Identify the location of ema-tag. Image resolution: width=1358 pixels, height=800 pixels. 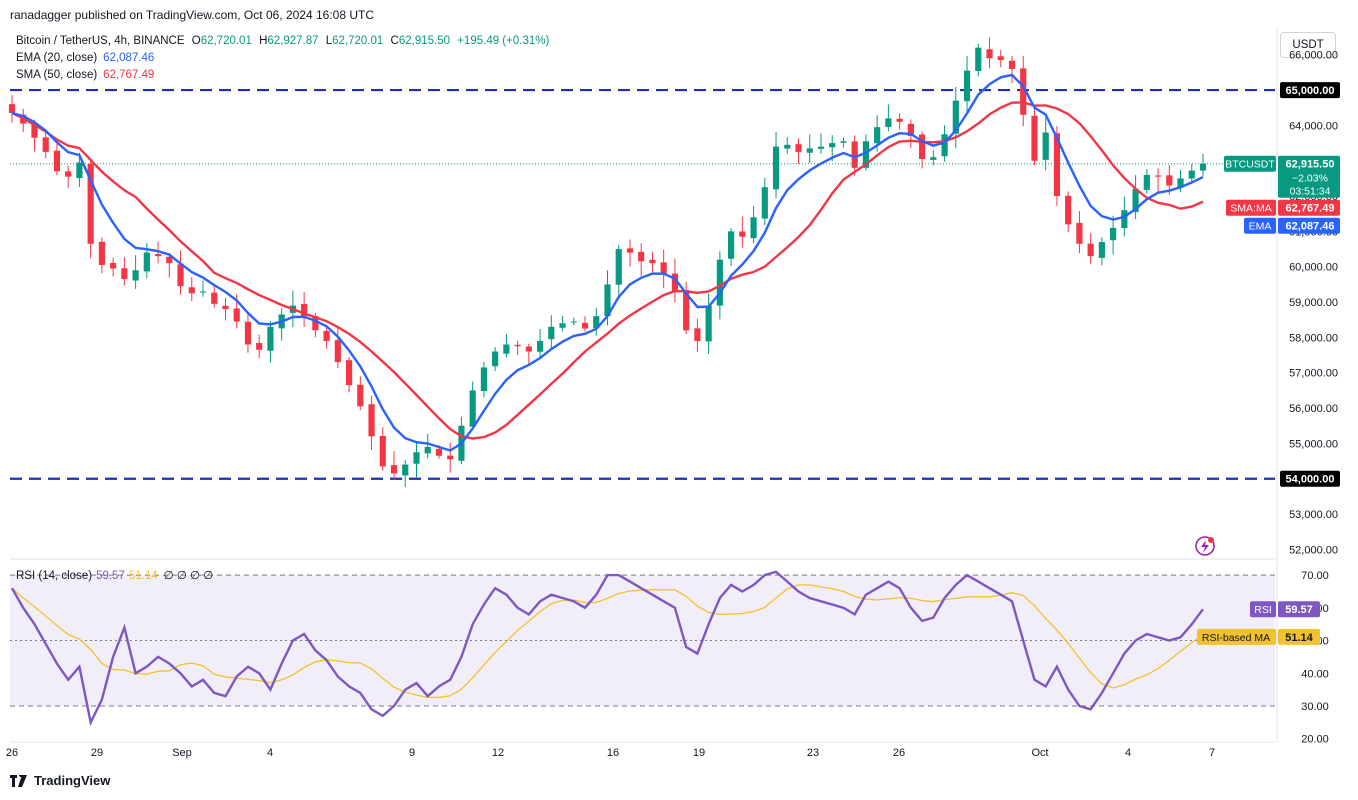
(1260, 225).